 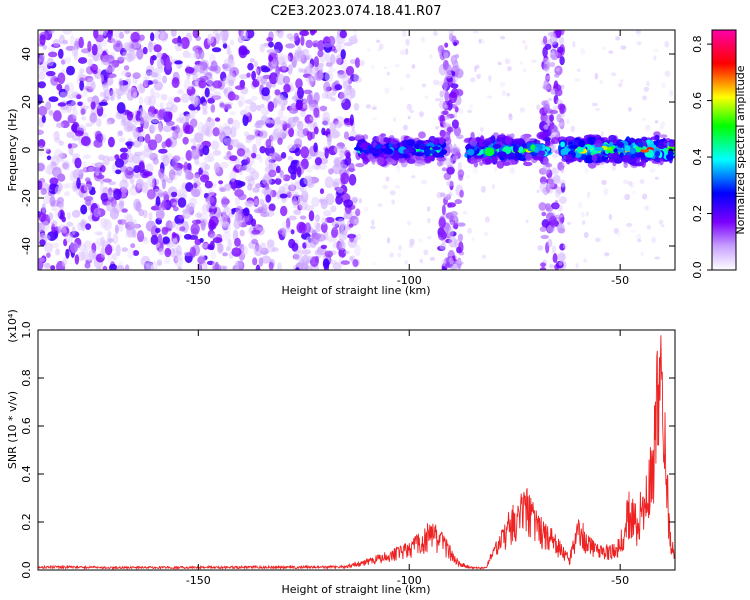 What do you see at coordinates (12, 430) in the screenshot?
I see `snr-y-axis-label: SNR (10 * v/v)` at bounding box center [12, 430].